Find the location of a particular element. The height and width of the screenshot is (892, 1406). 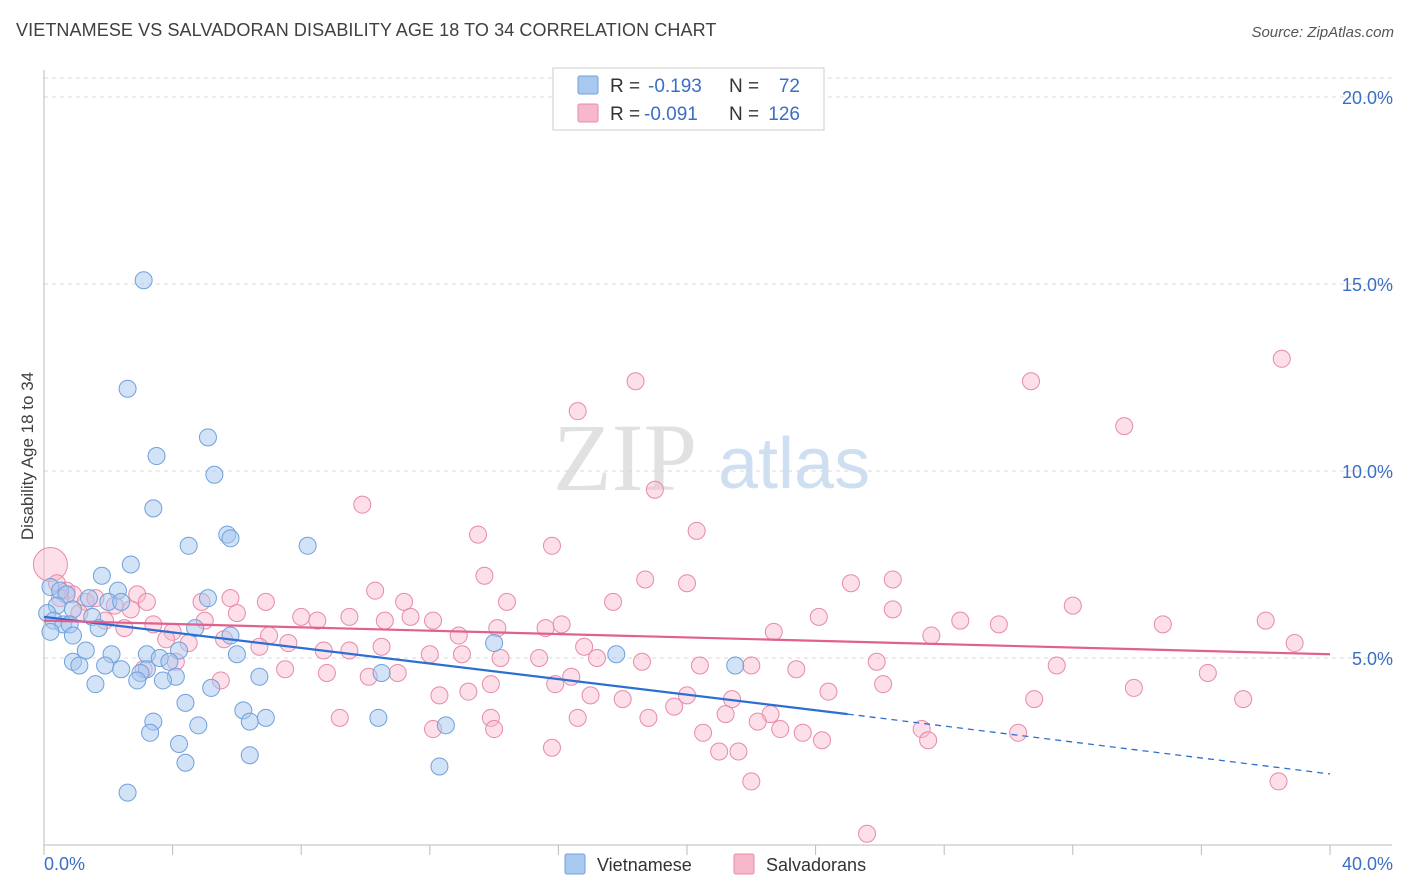

stats-legend: R = -0.193 N = 72 R = -0.091 N = 126 is located at coordinates (688, 99).